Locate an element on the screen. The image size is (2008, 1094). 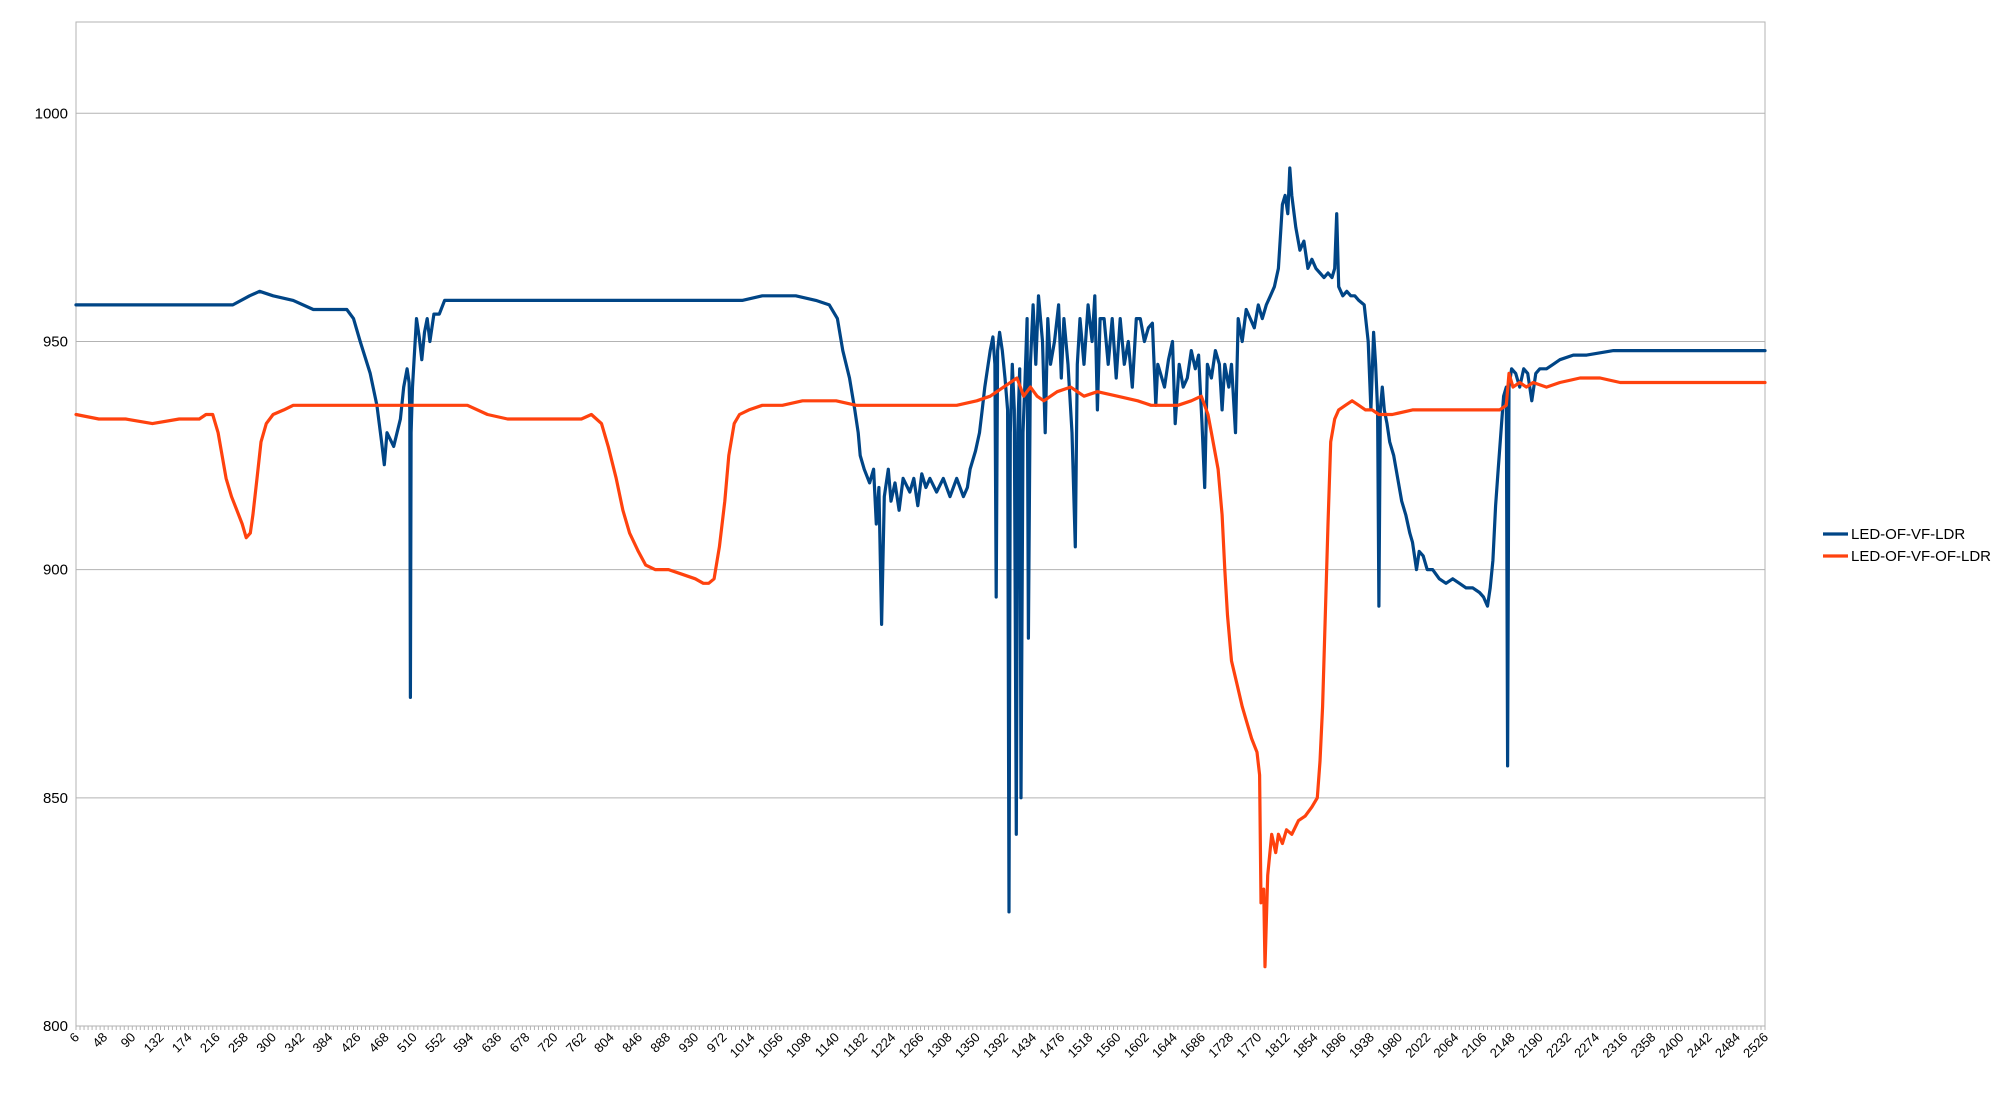
x-tick-label: 510 is located at coordinates (407, 1043).